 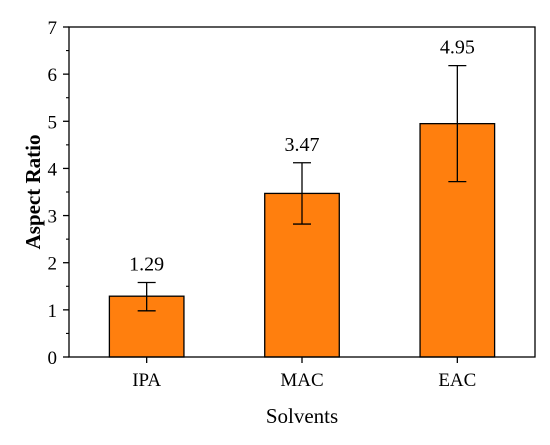 What do you see at coordinates (53, 122) in the screenshot?
I see `y-tick-label: 5` at bounding box center [53, 122].